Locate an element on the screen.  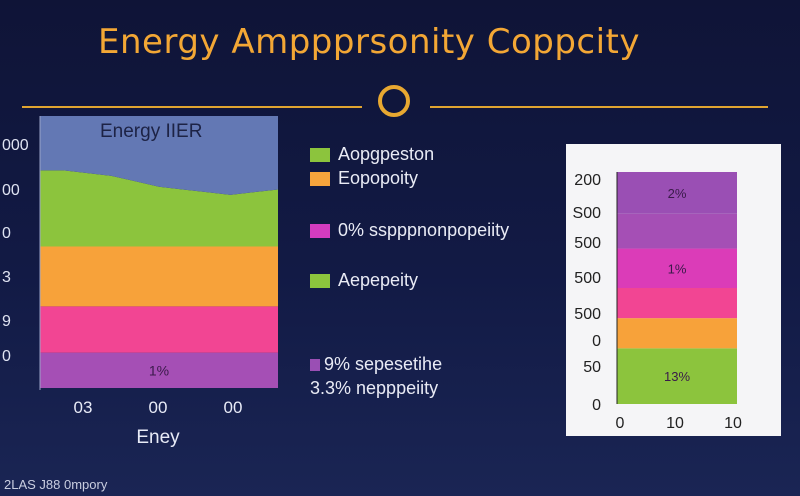
data-label: 1% is located at coordinates (159, 370).